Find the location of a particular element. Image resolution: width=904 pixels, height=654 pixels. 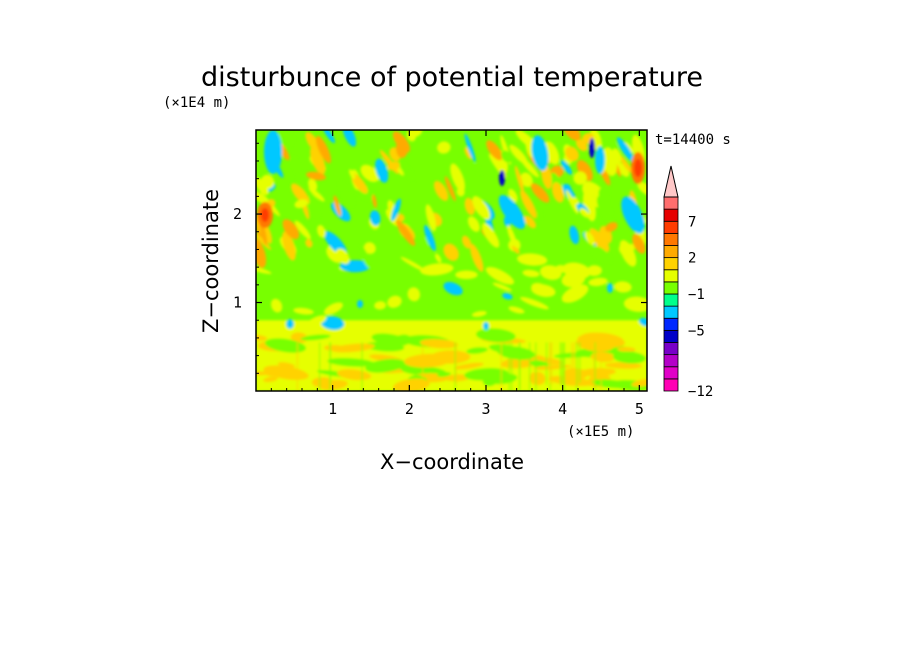

x-tick-label: 5 is located at coordinates (639, 409).